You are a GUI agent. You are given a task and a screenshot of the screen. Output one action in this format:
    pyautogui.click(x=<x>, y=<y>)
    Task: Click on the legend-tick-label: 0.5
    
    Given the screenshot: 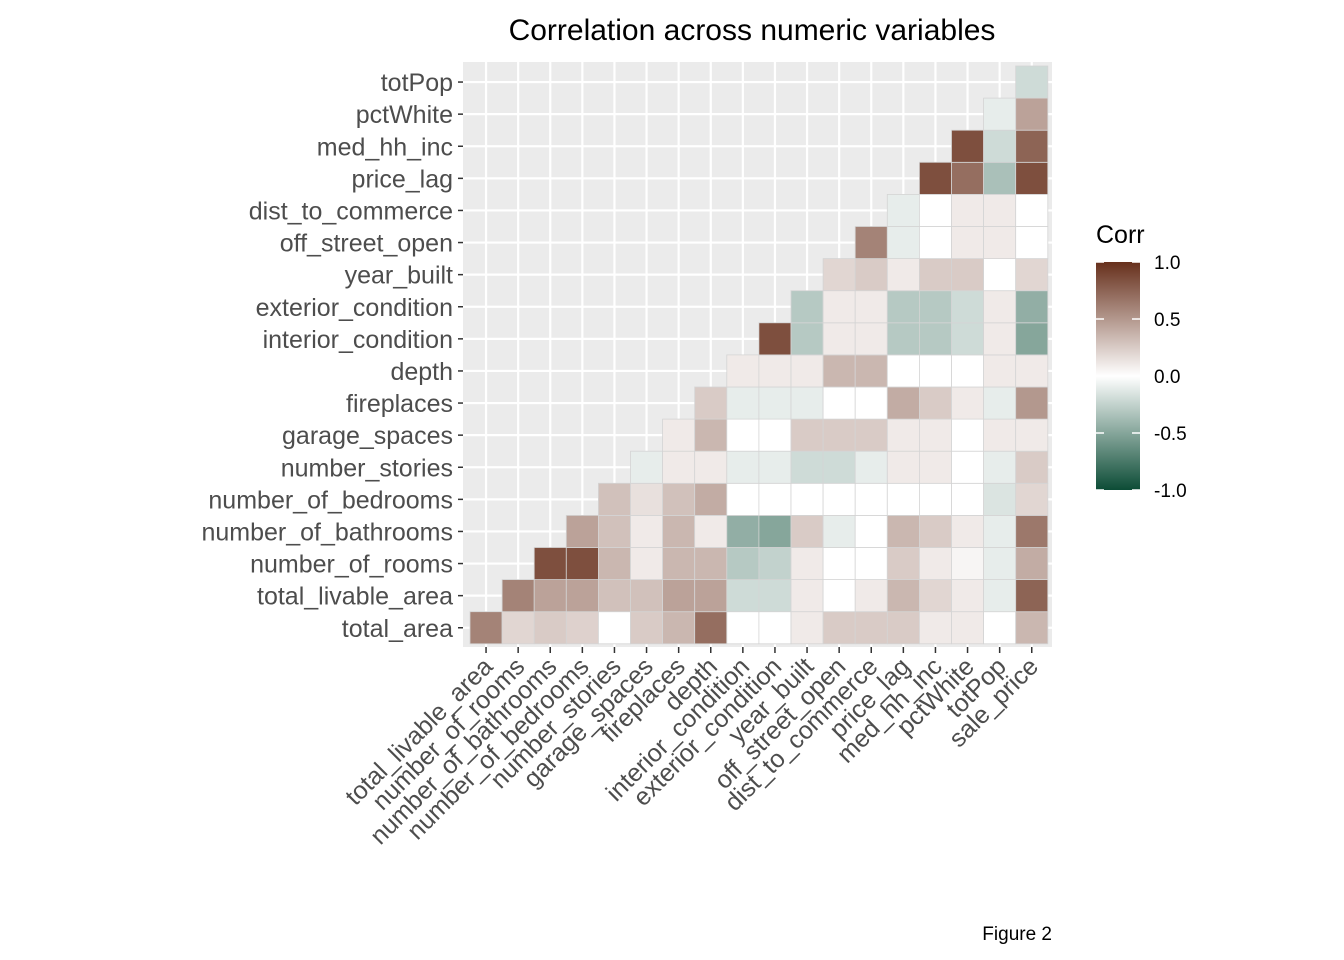 What is the action you would take?
    pyautogui.click(x=1167, y=320)
    